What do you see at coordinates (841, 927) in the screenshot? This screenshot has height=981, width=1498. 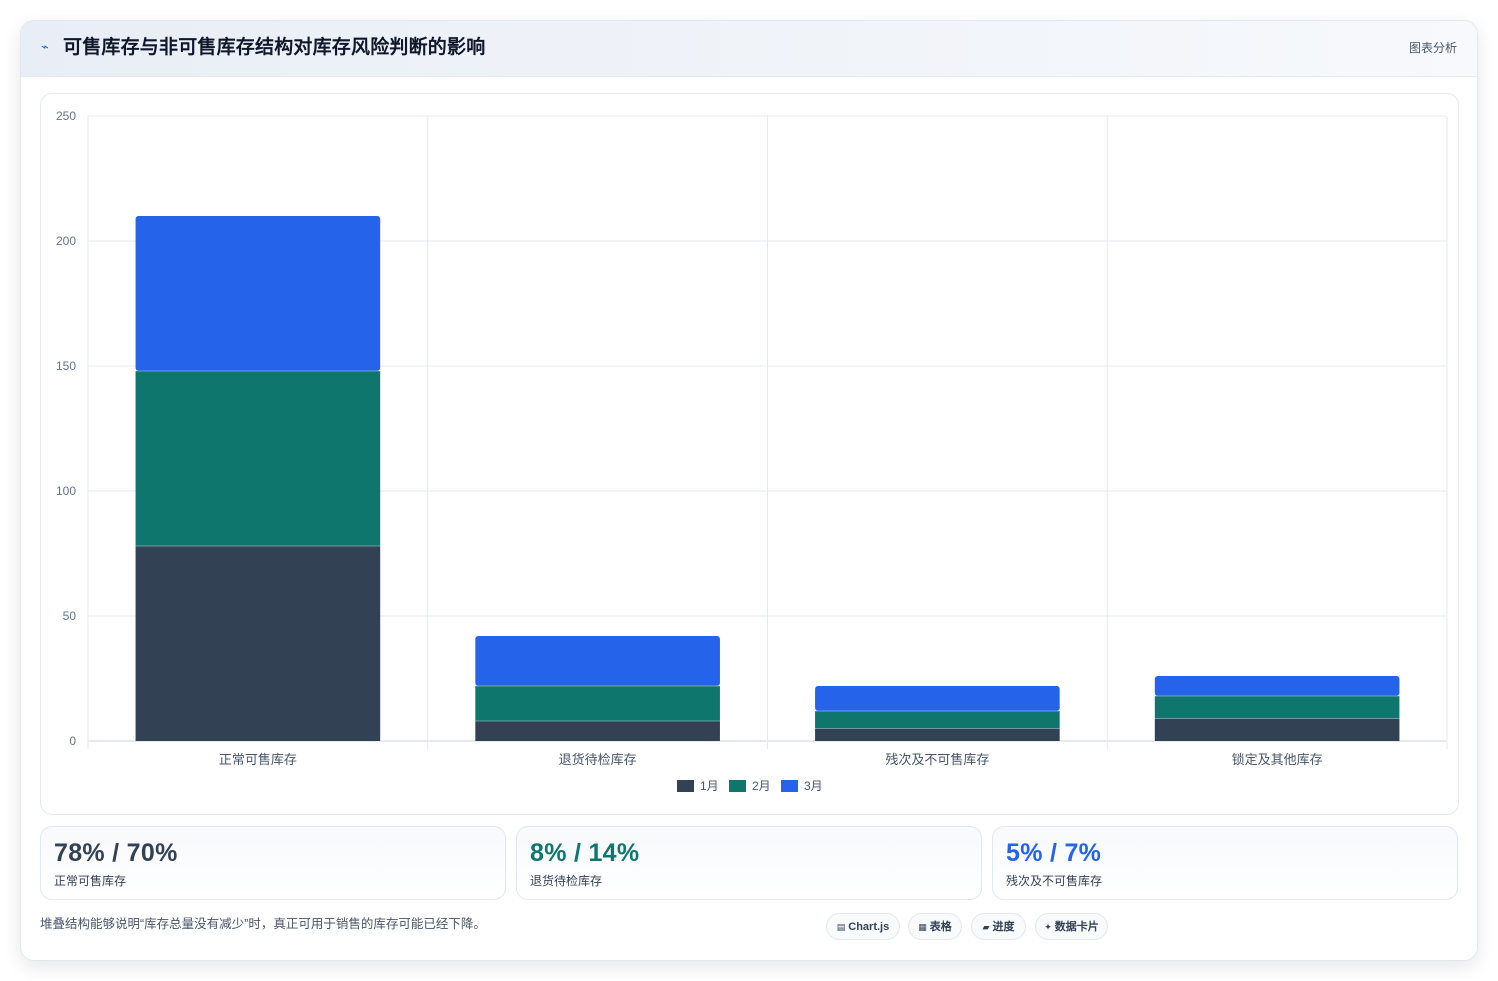 I see `chart-icon: ▤` at bounding box center [841, 927].